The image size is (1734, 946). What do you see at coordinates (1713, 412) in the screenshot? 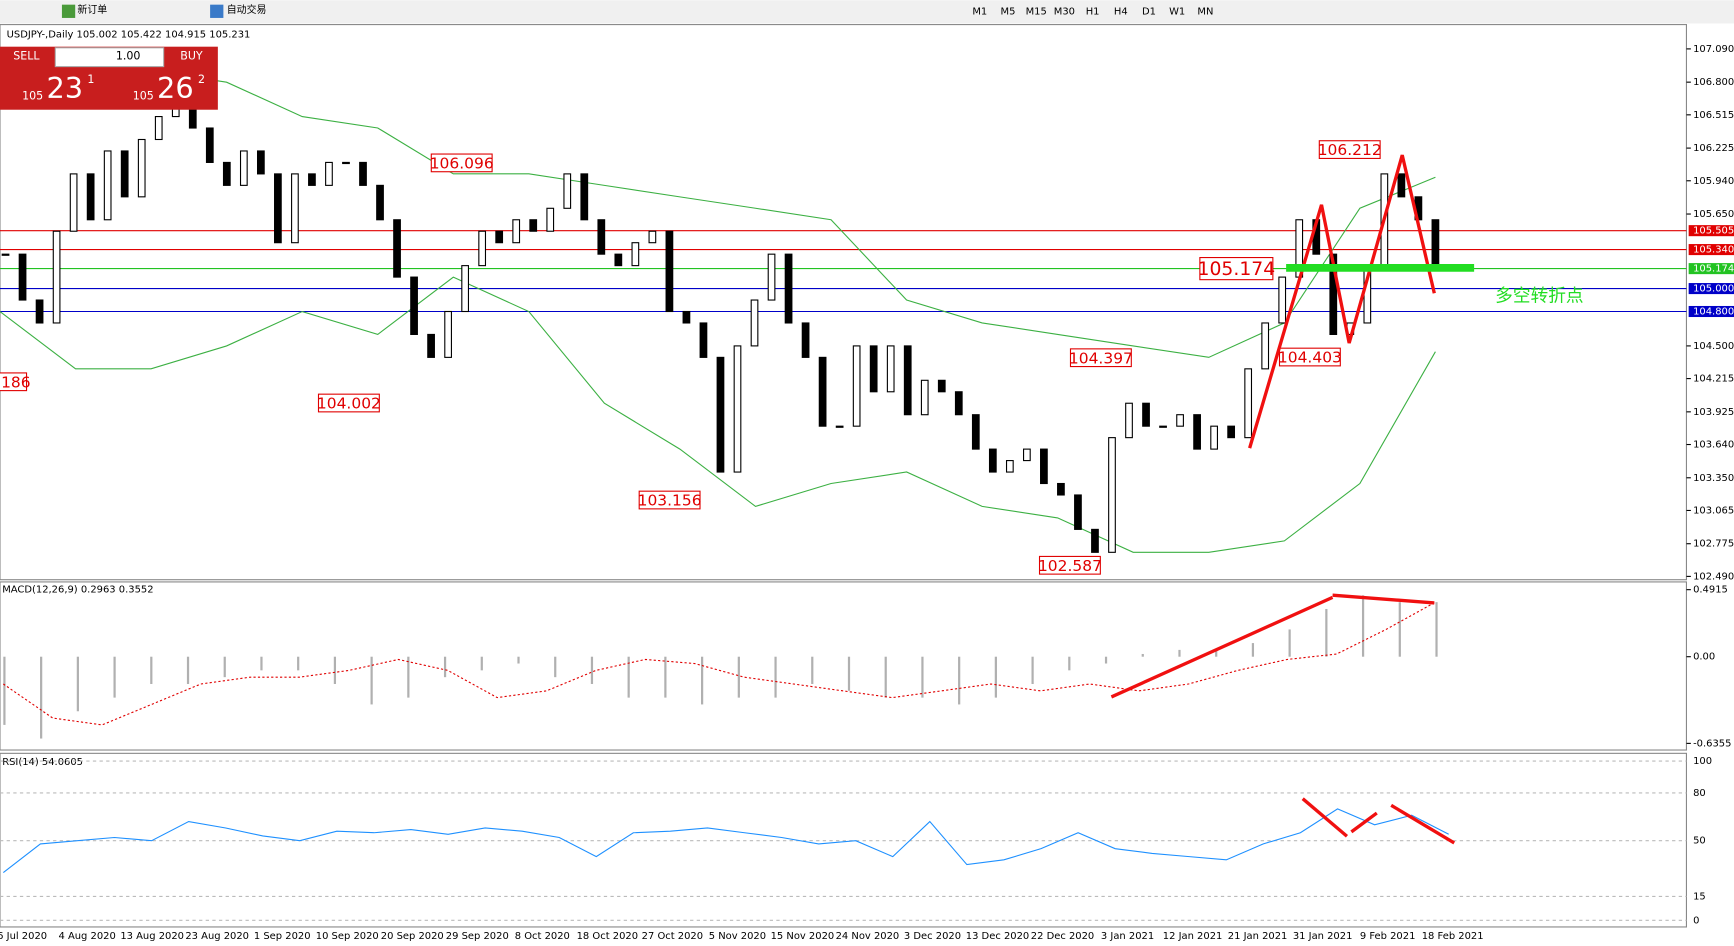
I see `y-tick-label: 103.925` at bounding box center [1713, 412].